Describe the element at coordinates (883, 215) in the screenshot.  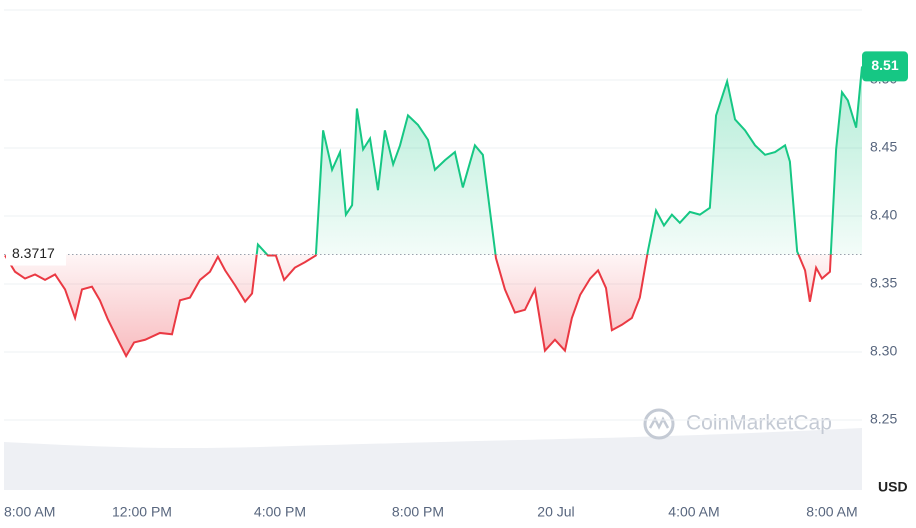
I see `y-tick-label: 8.40` at that location.